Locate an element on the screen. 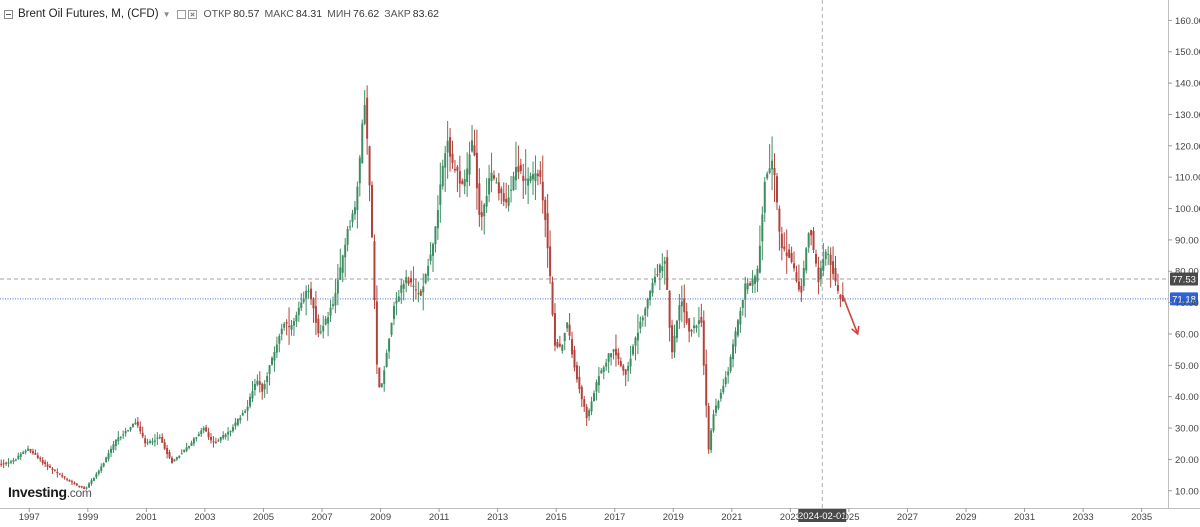 The image size is (1200, 527). x-tick-label: 2029 is located at coordinates (965, 517).